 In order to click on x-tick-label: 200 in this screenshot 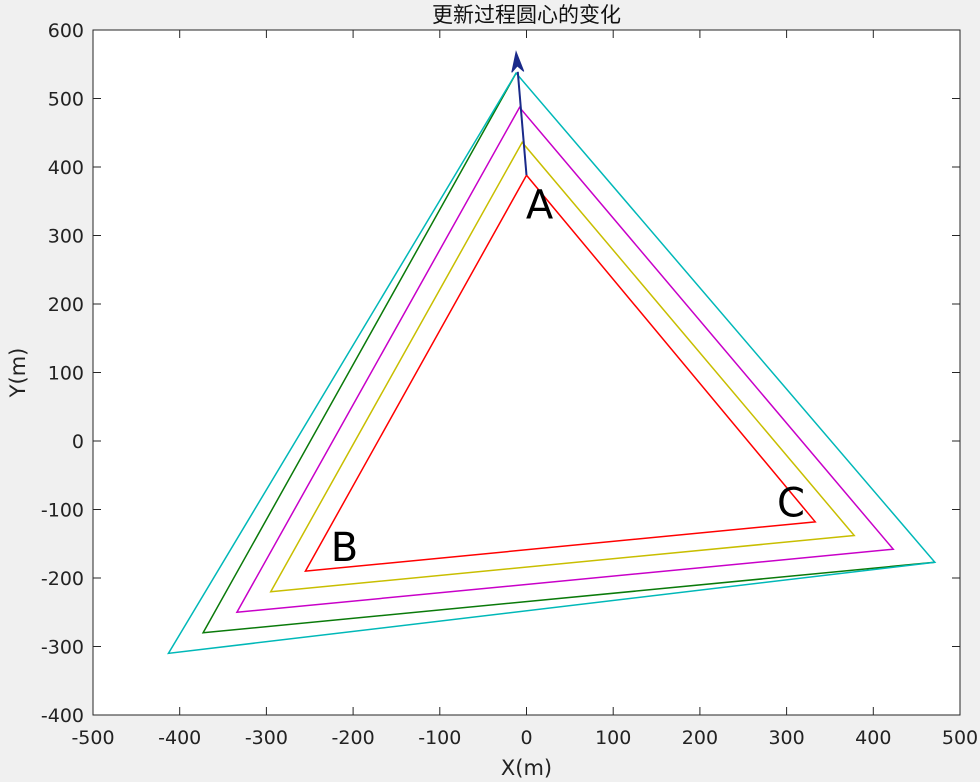, I will do `click(700, 738)`.